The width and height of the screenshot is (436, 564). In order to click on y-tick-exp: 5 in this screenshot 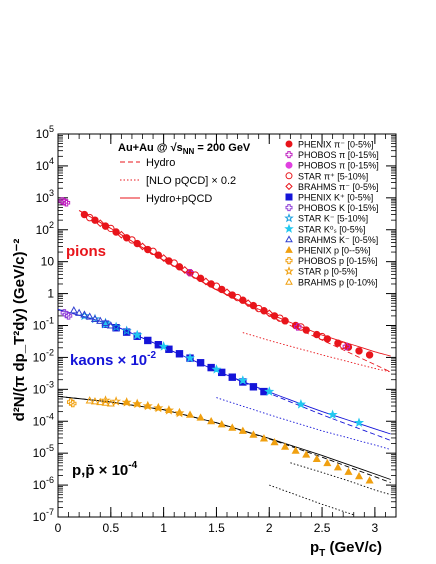, I will do `click(51, 129)`.